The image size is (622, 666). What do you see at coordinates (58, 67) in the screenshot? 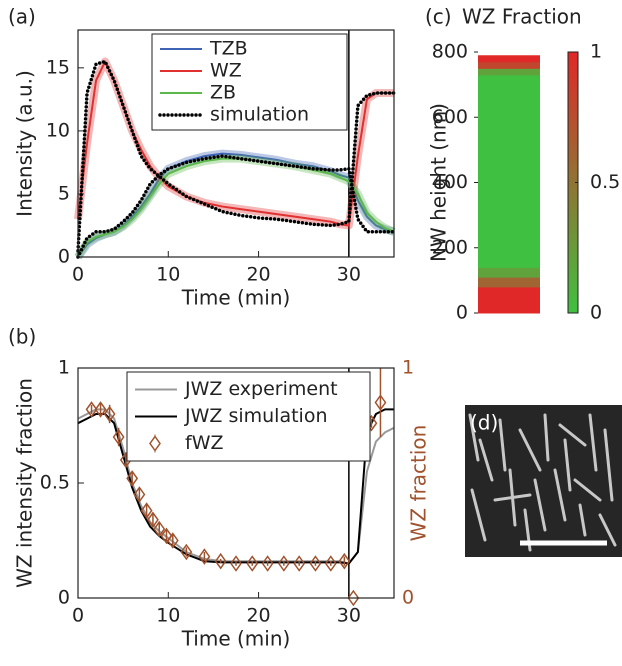
I see `y-tick-label: 15` at bounding box center [58, 67].